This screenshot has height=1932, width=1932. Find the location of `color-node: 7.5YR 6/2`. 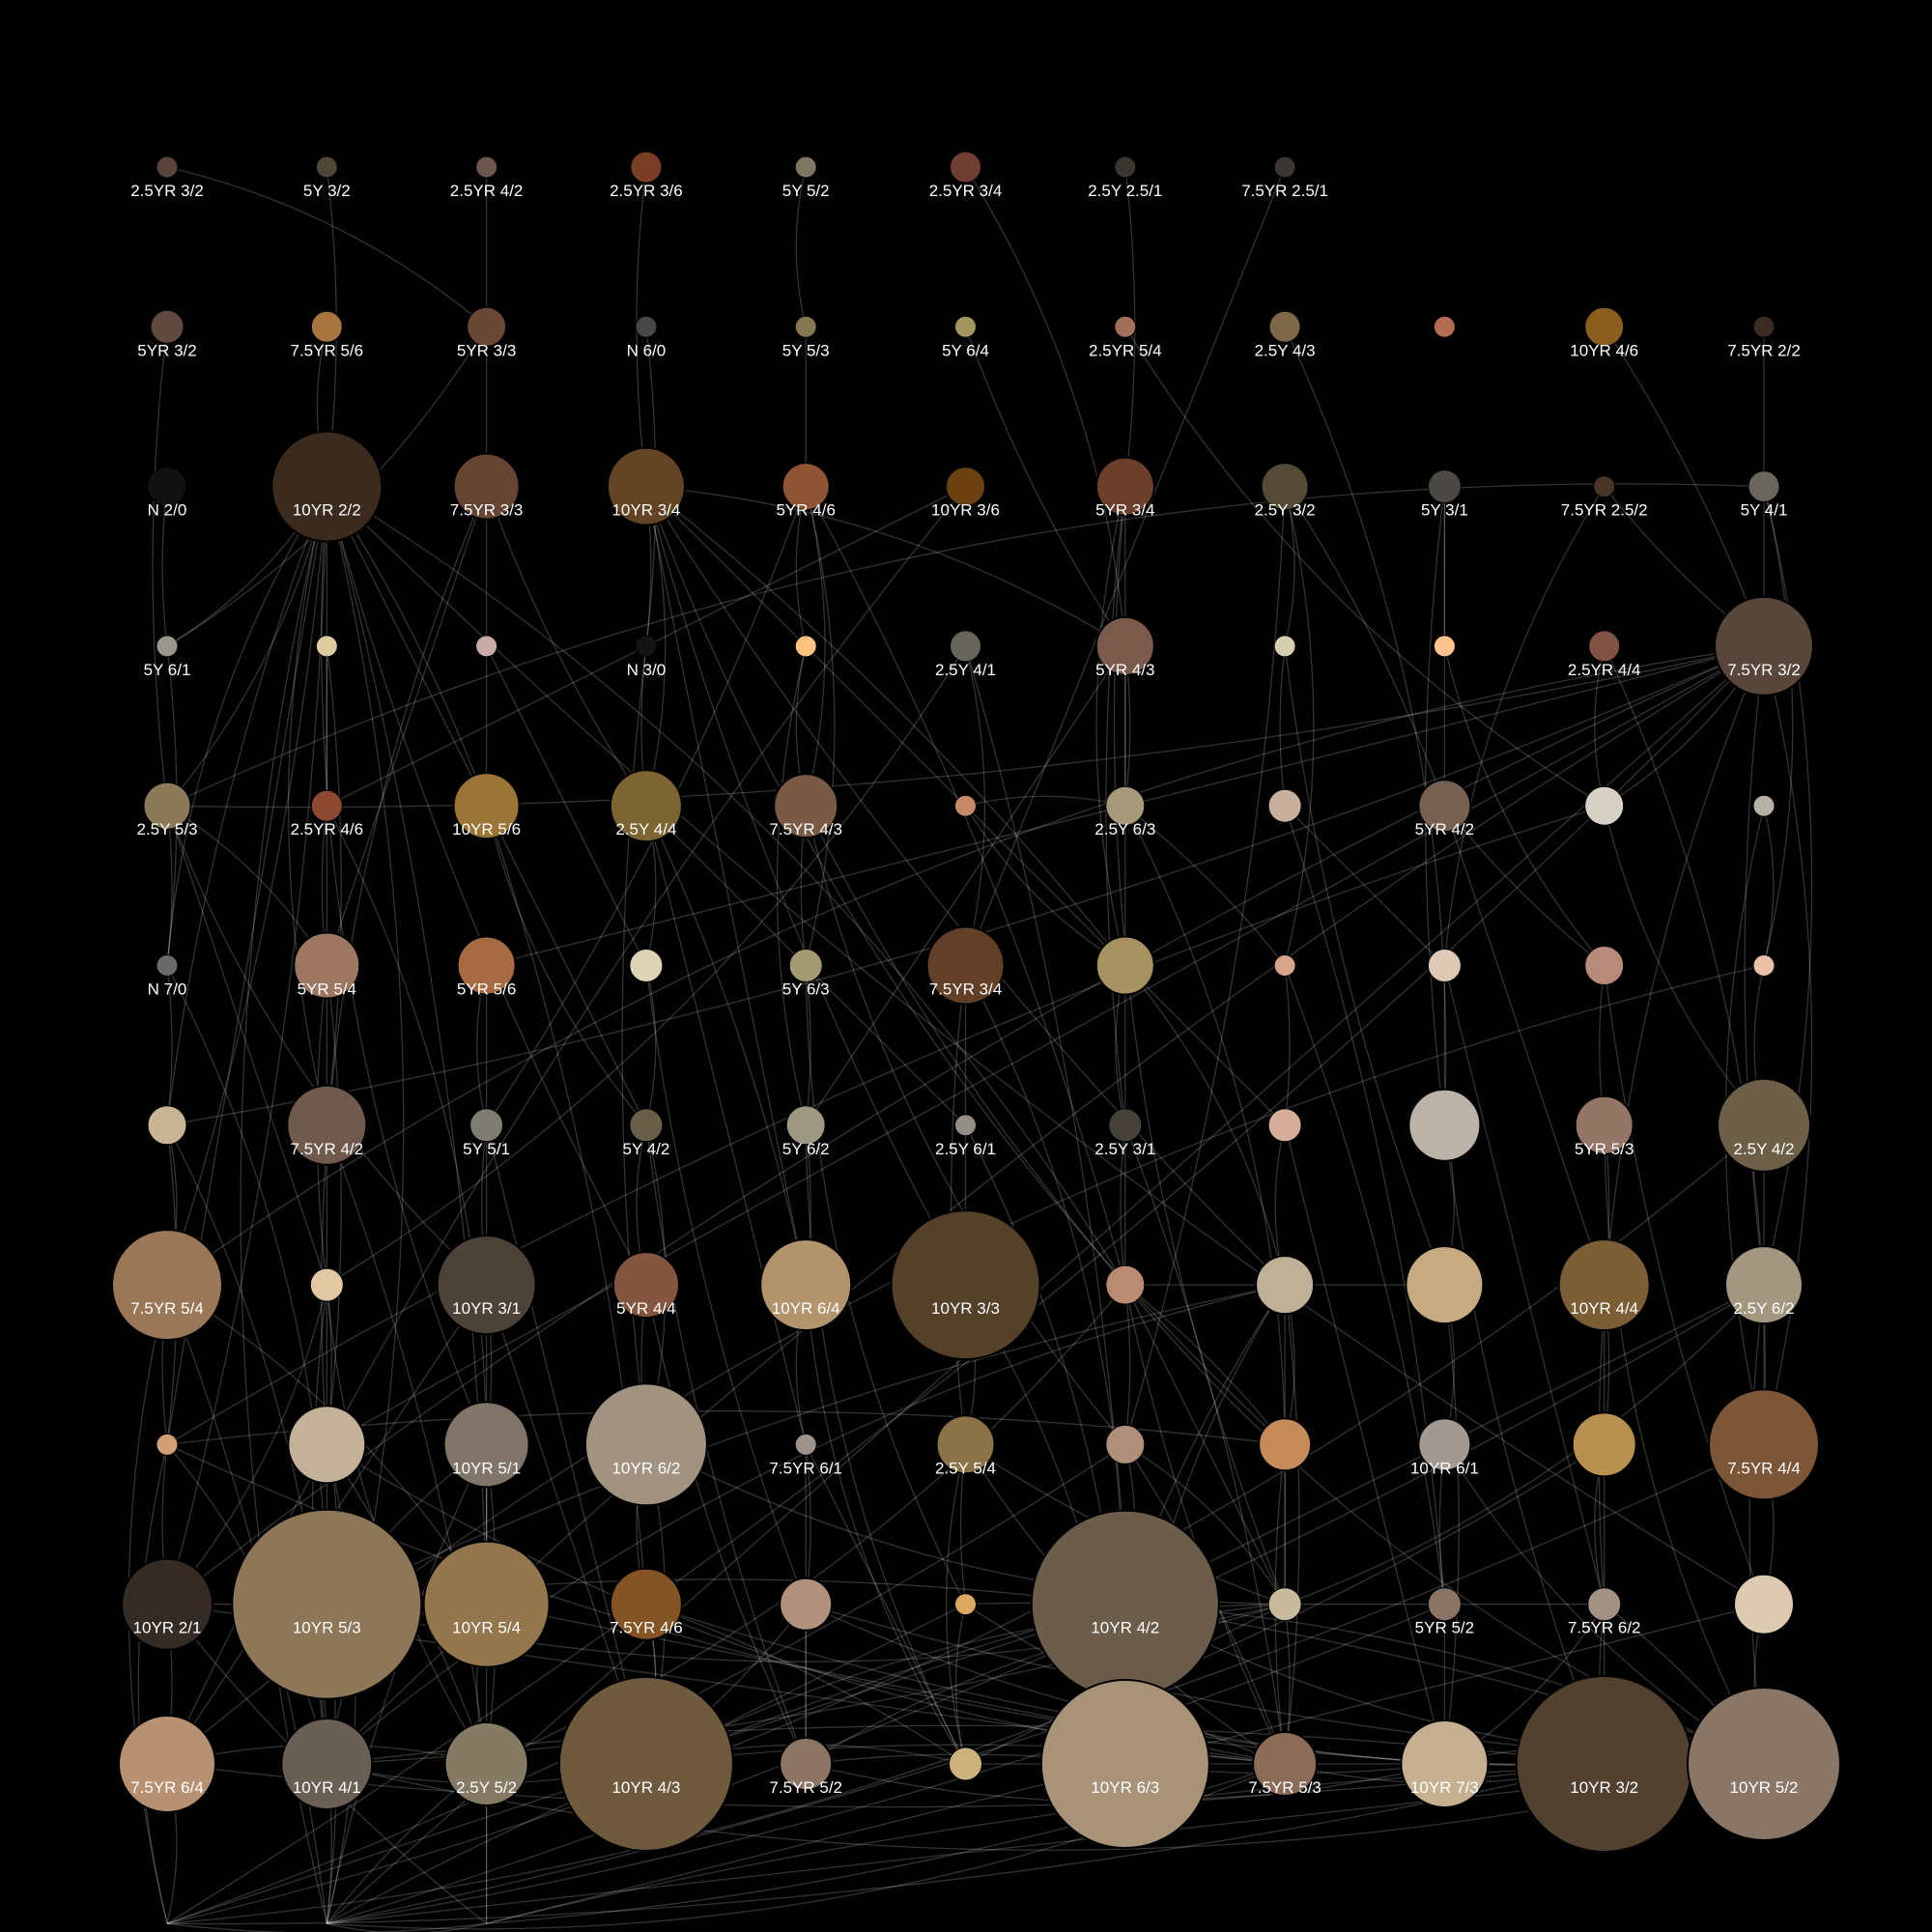

color-node: 7.5YR 6/2 is located at coordinates (1604, 1612).